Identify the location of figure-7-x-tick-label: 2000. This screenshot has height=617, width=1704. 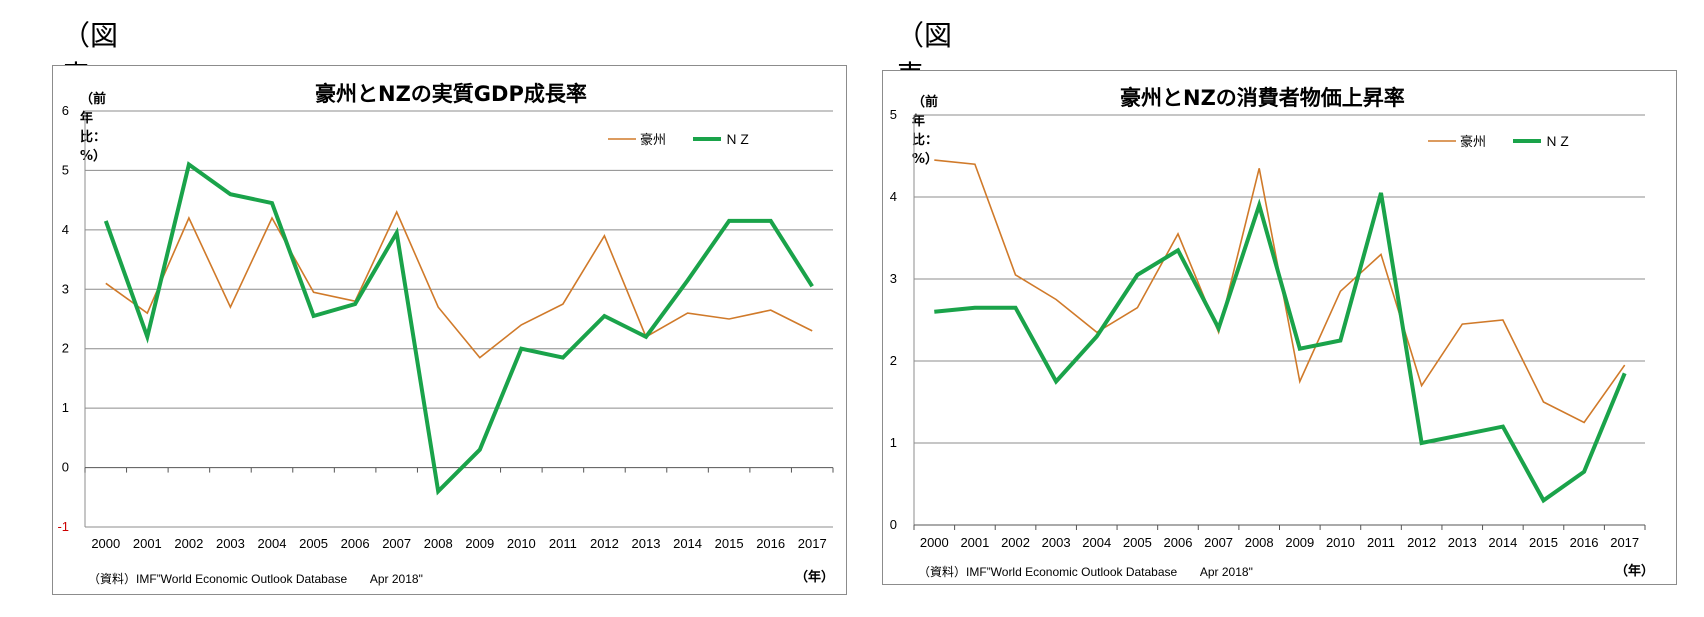
(934, 542).